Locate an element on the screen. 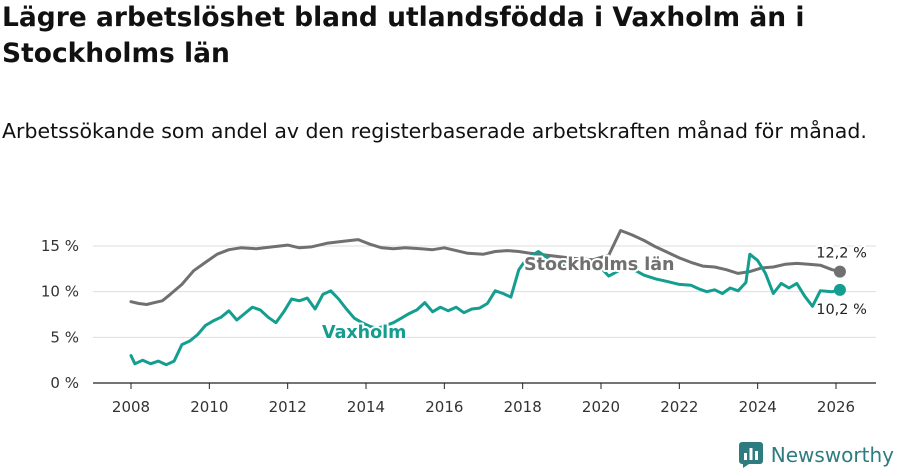 This screenshot has width=900, height=474. brand-name: Newsworthy is located at coordinates (832, 455).